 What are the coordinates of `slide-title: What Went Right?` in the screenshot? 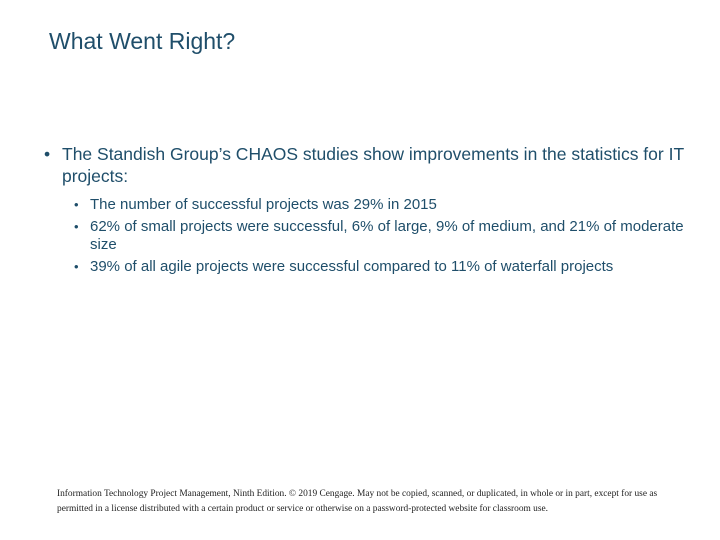 It's located at (142, 41).